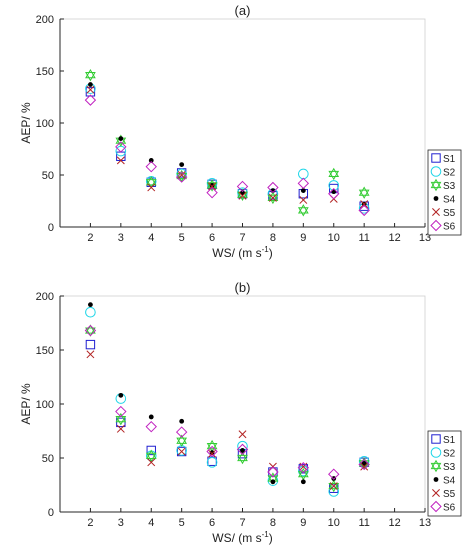  What do you see at coordinates (243, 10) in the screenshot?
I see `panel-title: (a)` at bounding box center [243, 10].